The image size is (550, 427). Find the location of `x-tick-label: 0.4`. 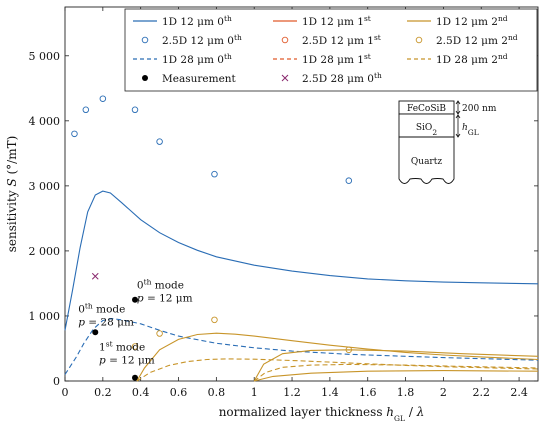

x-tick-label: 0.4 is located at coordinates (141, 392).